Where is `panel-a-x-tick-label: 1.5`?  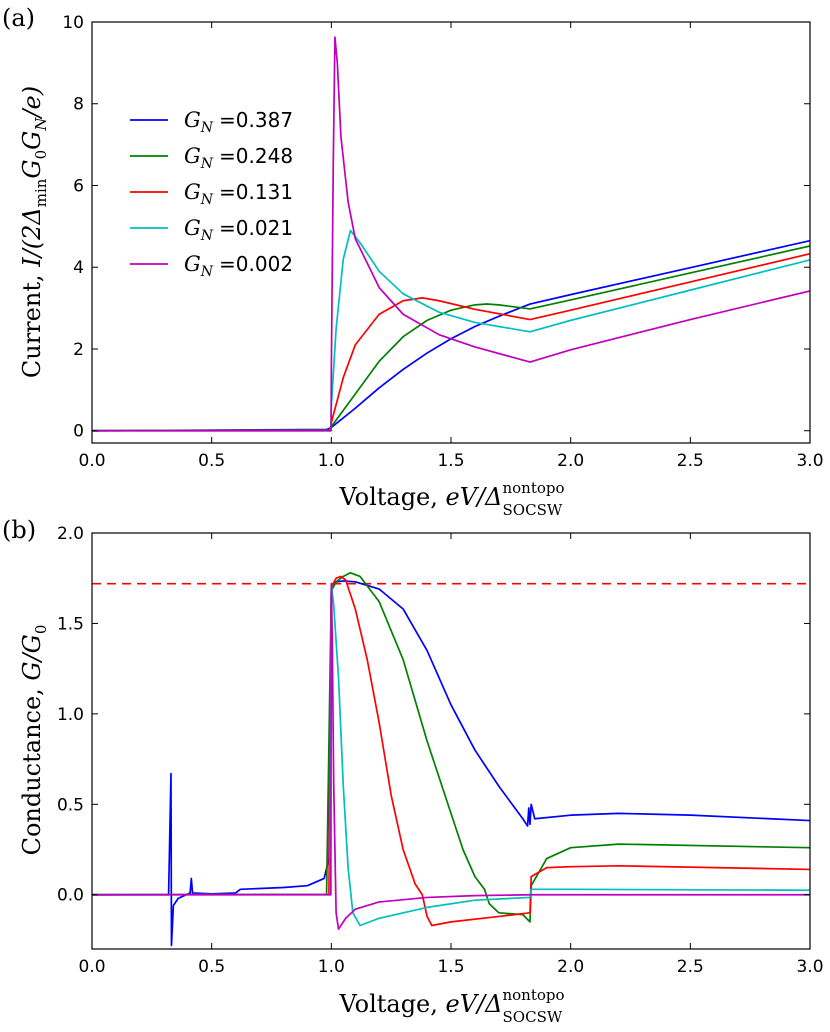 panel-a-x-tick-label: 1.5 is located at coordinates (450, 461).